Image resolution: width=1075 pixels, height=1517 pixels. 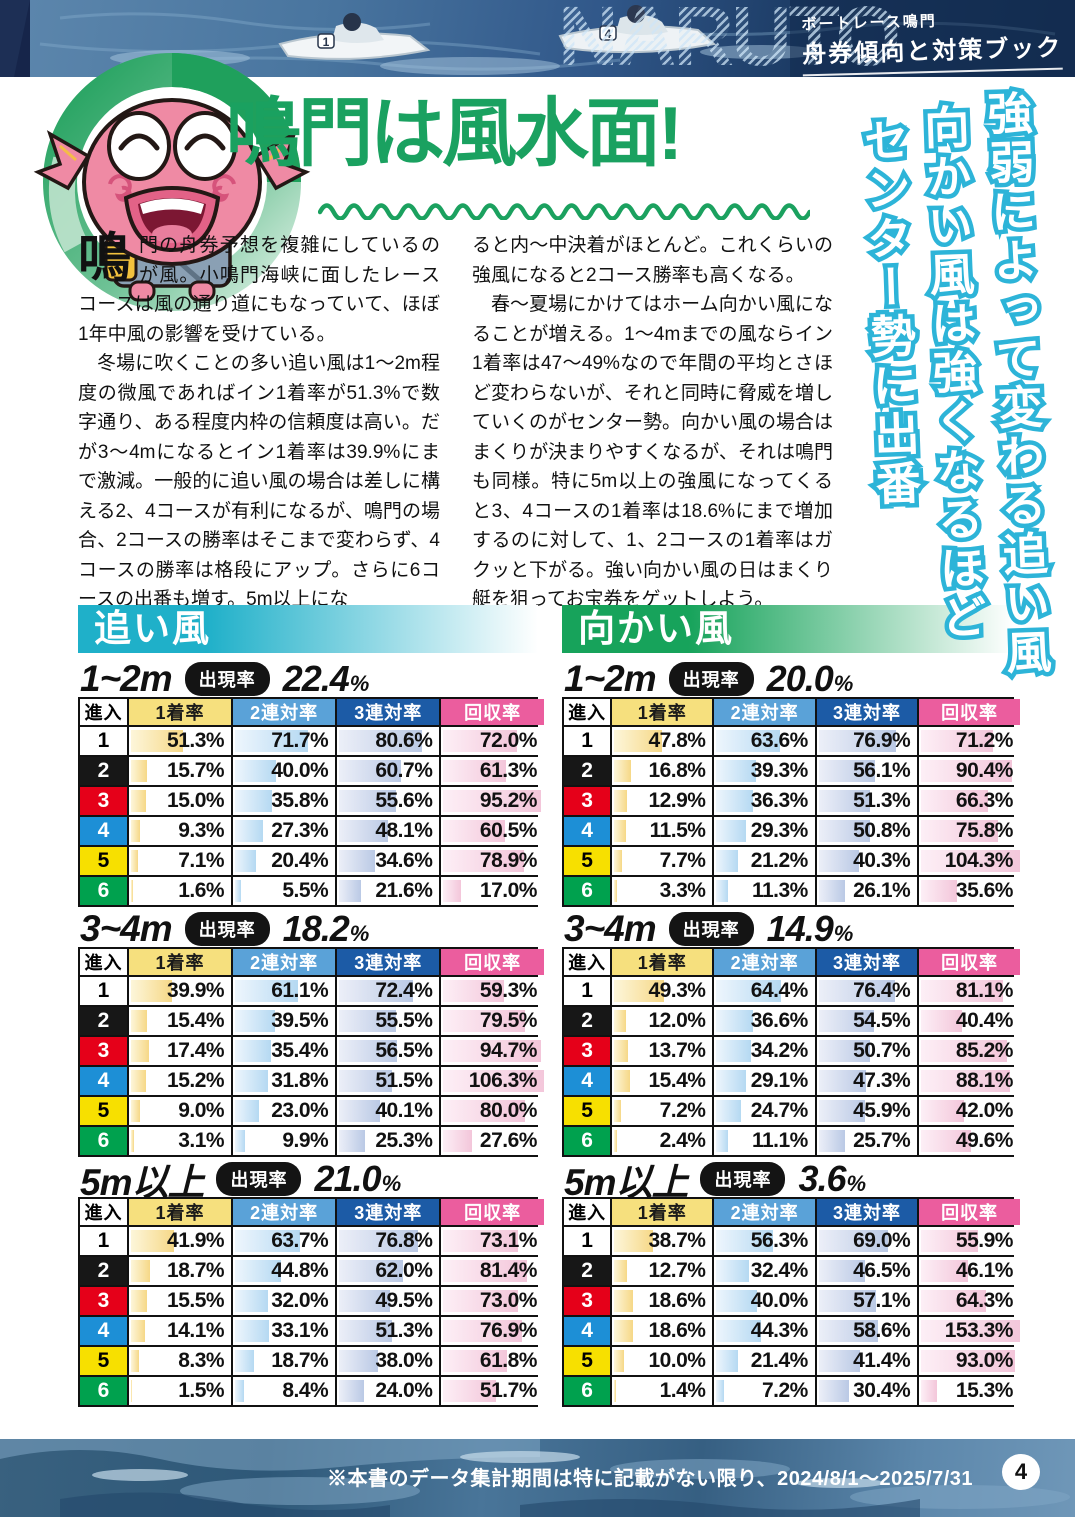 I want to click on table-row: 5 9.0% 23.0% 40.1% 80.0%, so click(x=312, y=1110).